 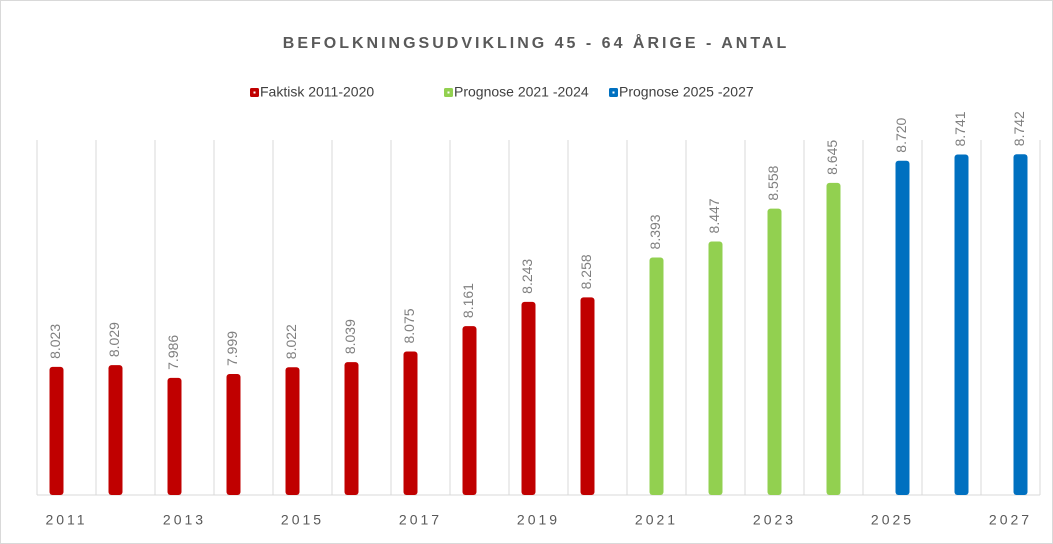 I want to click on value-label: 8.447, so click(x=714, y=215).